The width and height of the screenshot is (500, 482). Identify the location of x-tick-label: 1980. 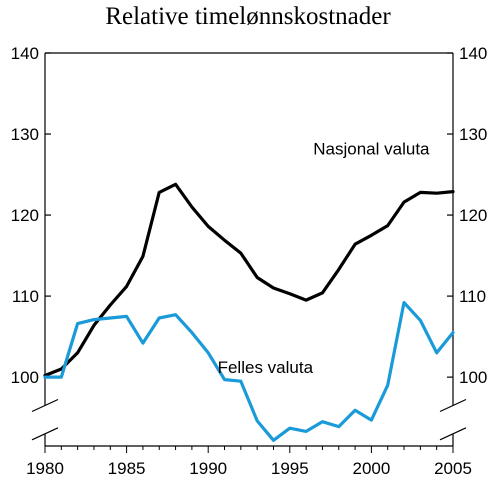
(45, 468).